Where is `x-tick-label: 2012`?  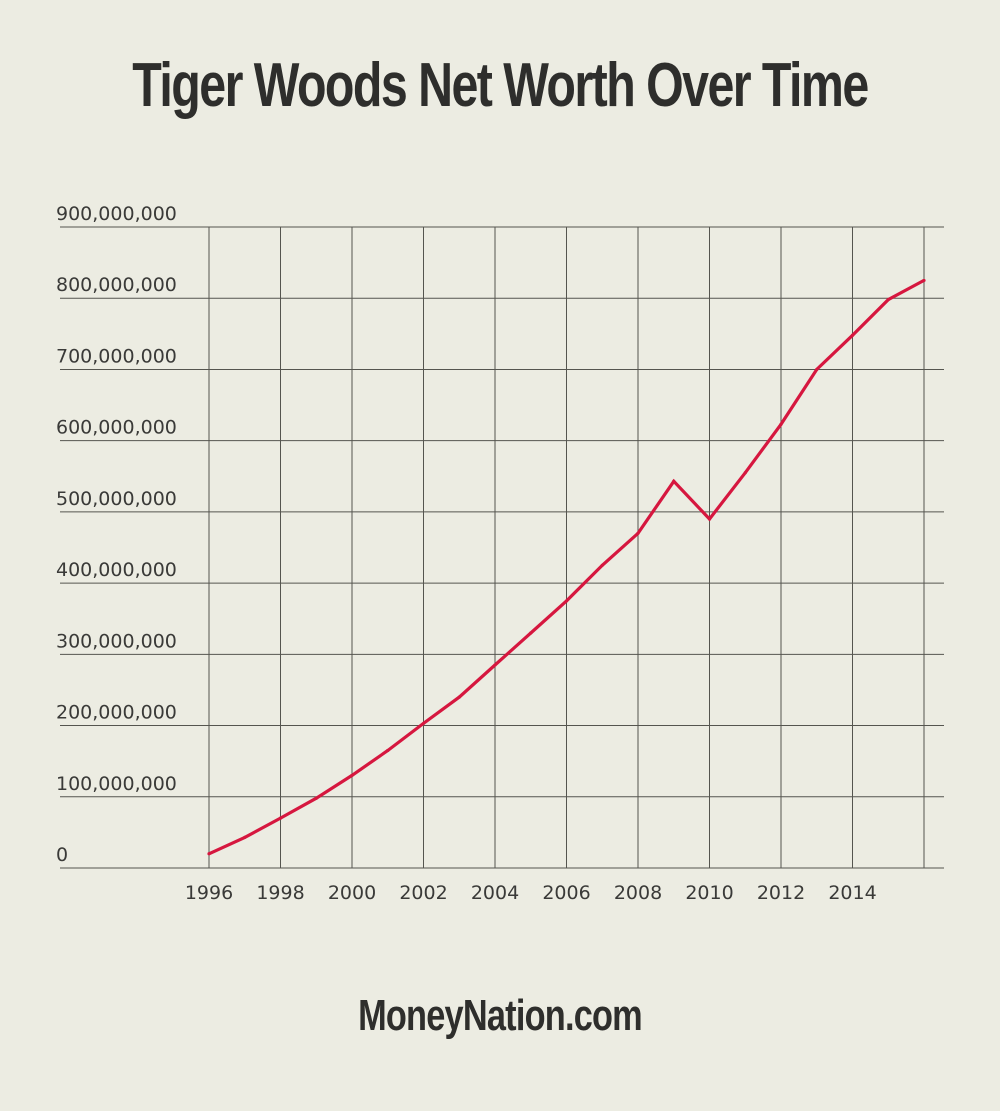
x-tick-label: 2012 is located at coordinates (781, 893).